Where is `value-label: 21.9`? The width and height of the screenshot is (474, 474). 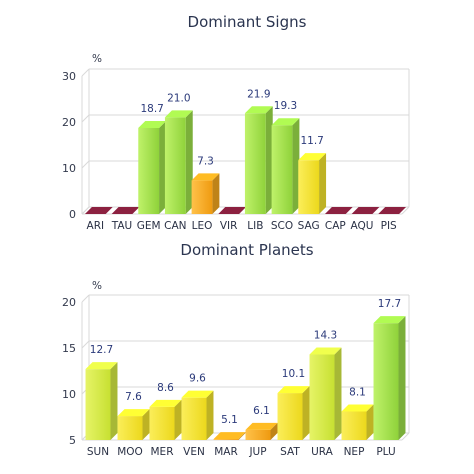 value-label: 21.9 is located at coordinates (258, 94).